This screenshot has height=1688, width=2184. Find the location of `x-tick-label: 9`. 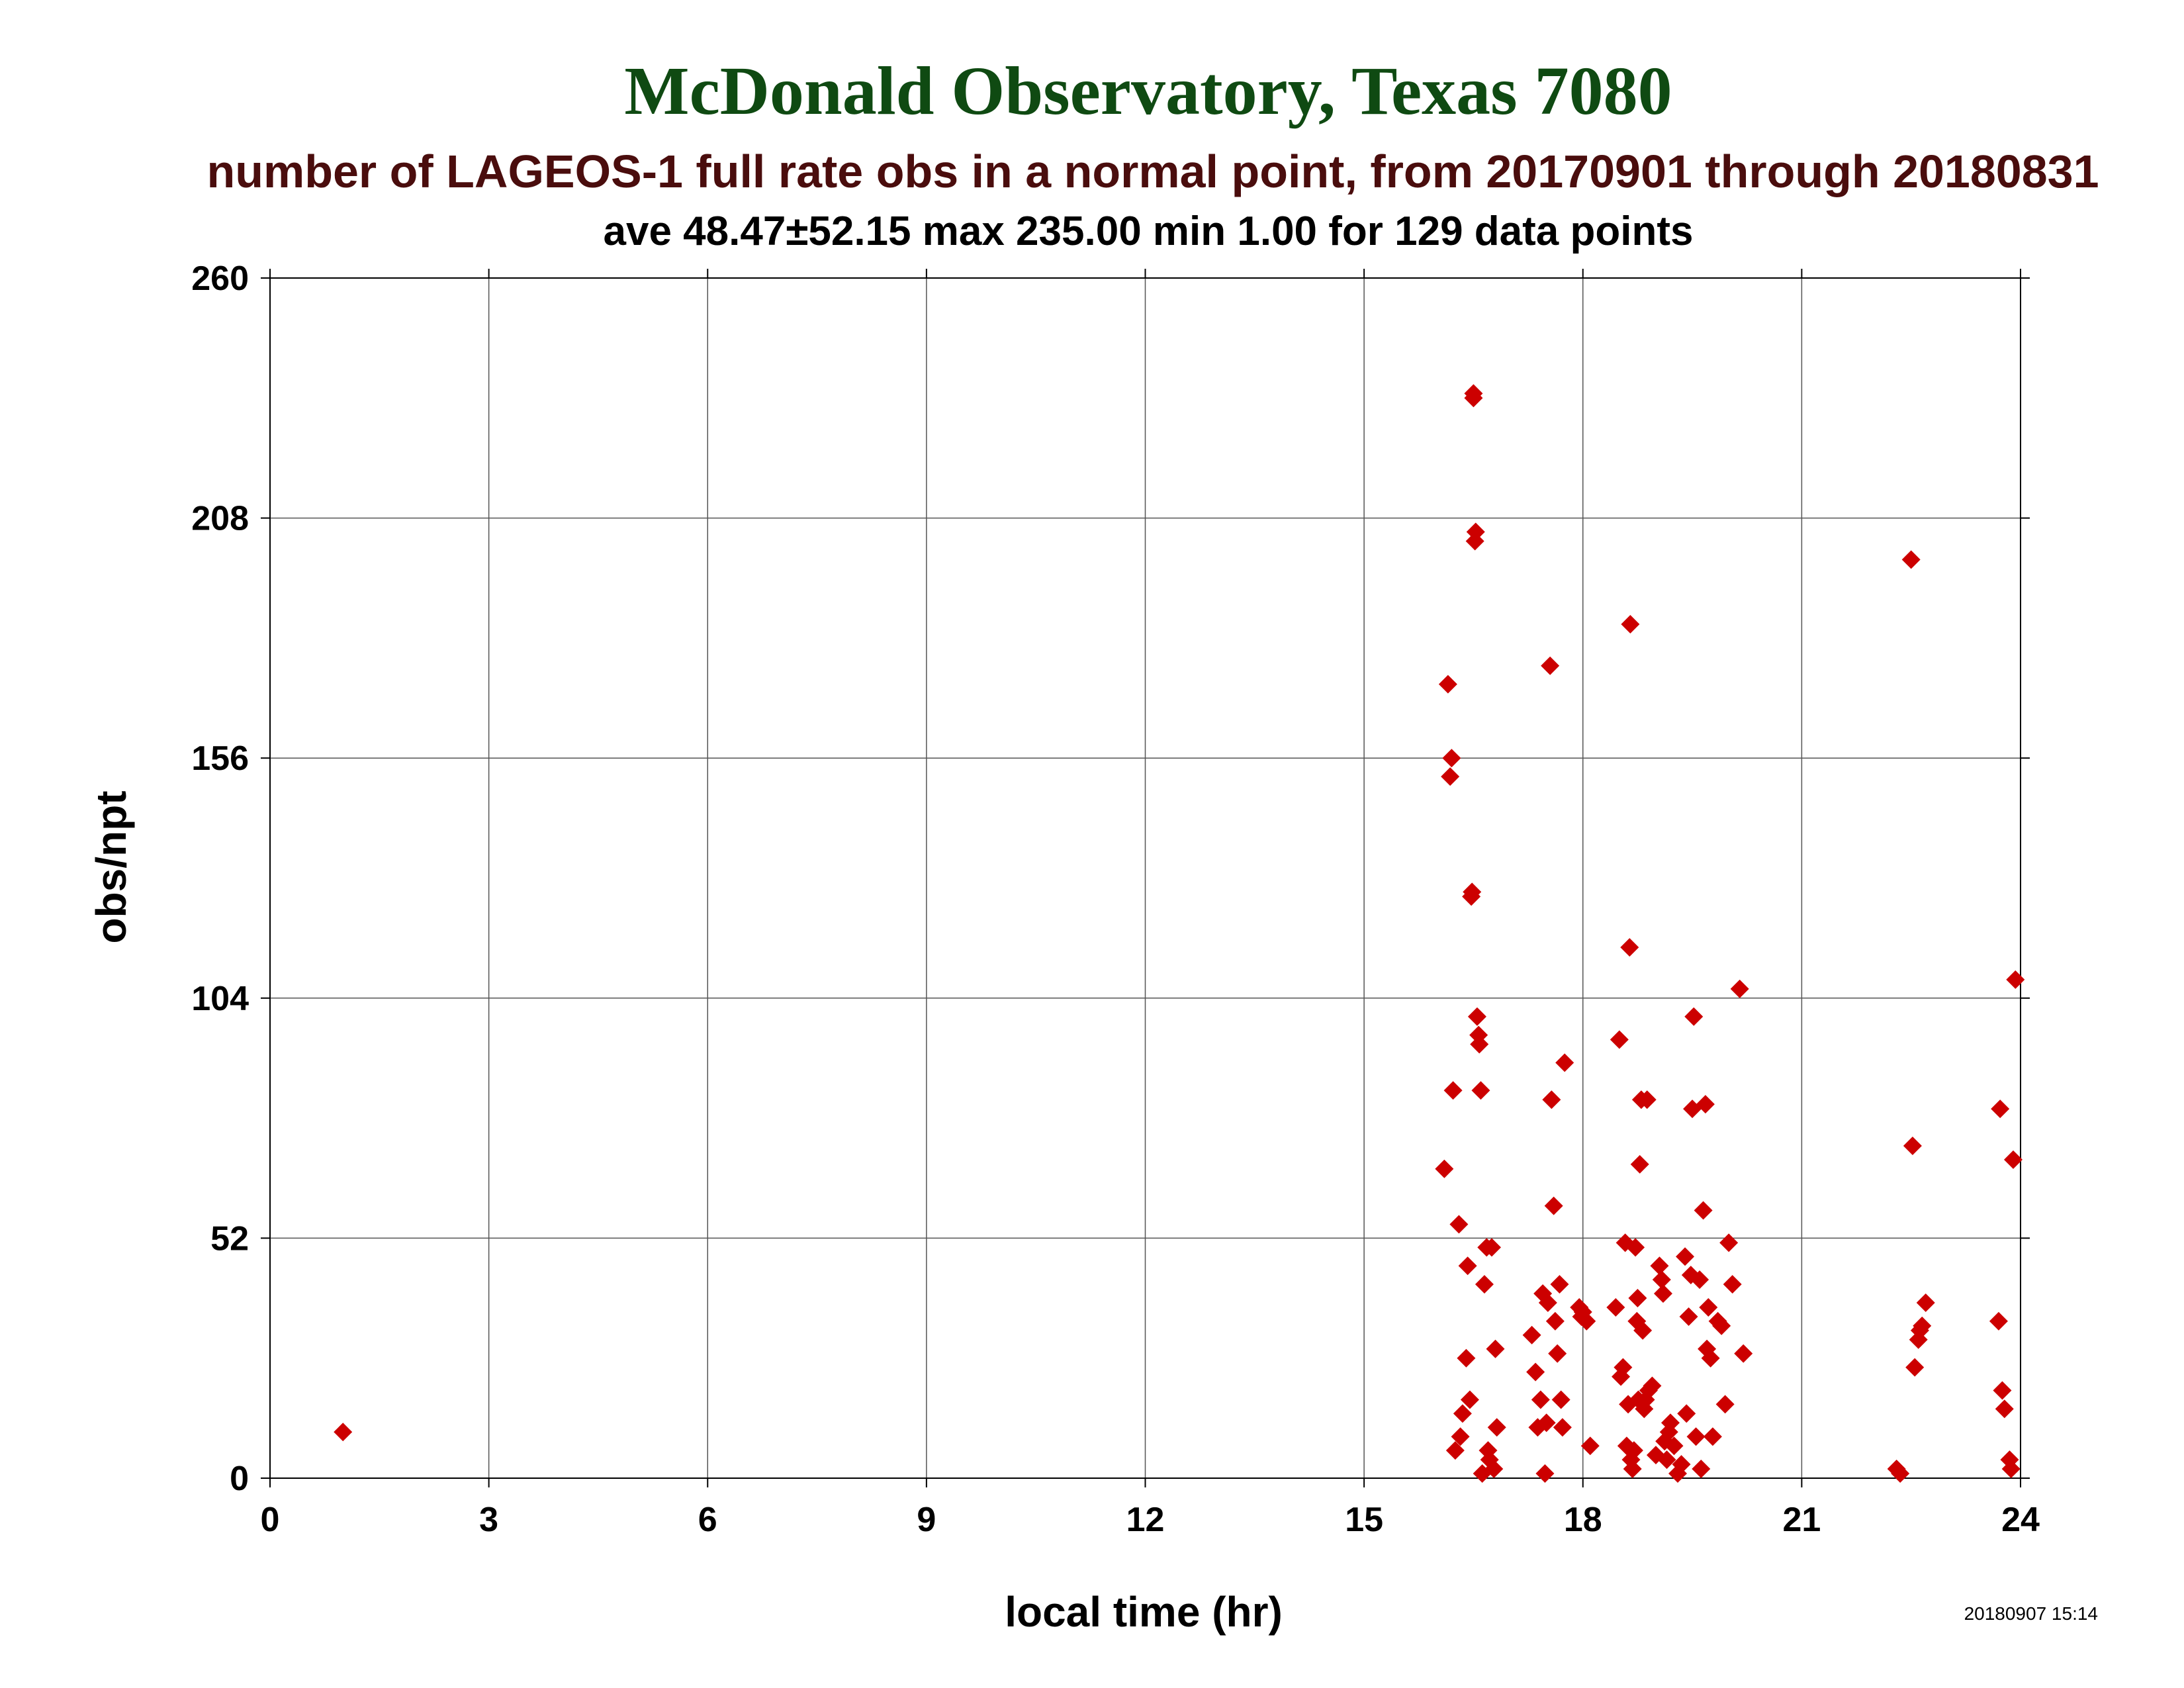

x-tick-label: 9 is located at coordinates (926, 1520).